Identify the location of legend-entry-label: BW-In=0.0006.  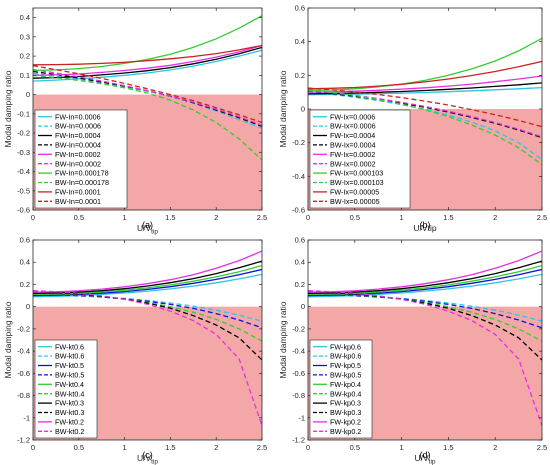
(78, 126).